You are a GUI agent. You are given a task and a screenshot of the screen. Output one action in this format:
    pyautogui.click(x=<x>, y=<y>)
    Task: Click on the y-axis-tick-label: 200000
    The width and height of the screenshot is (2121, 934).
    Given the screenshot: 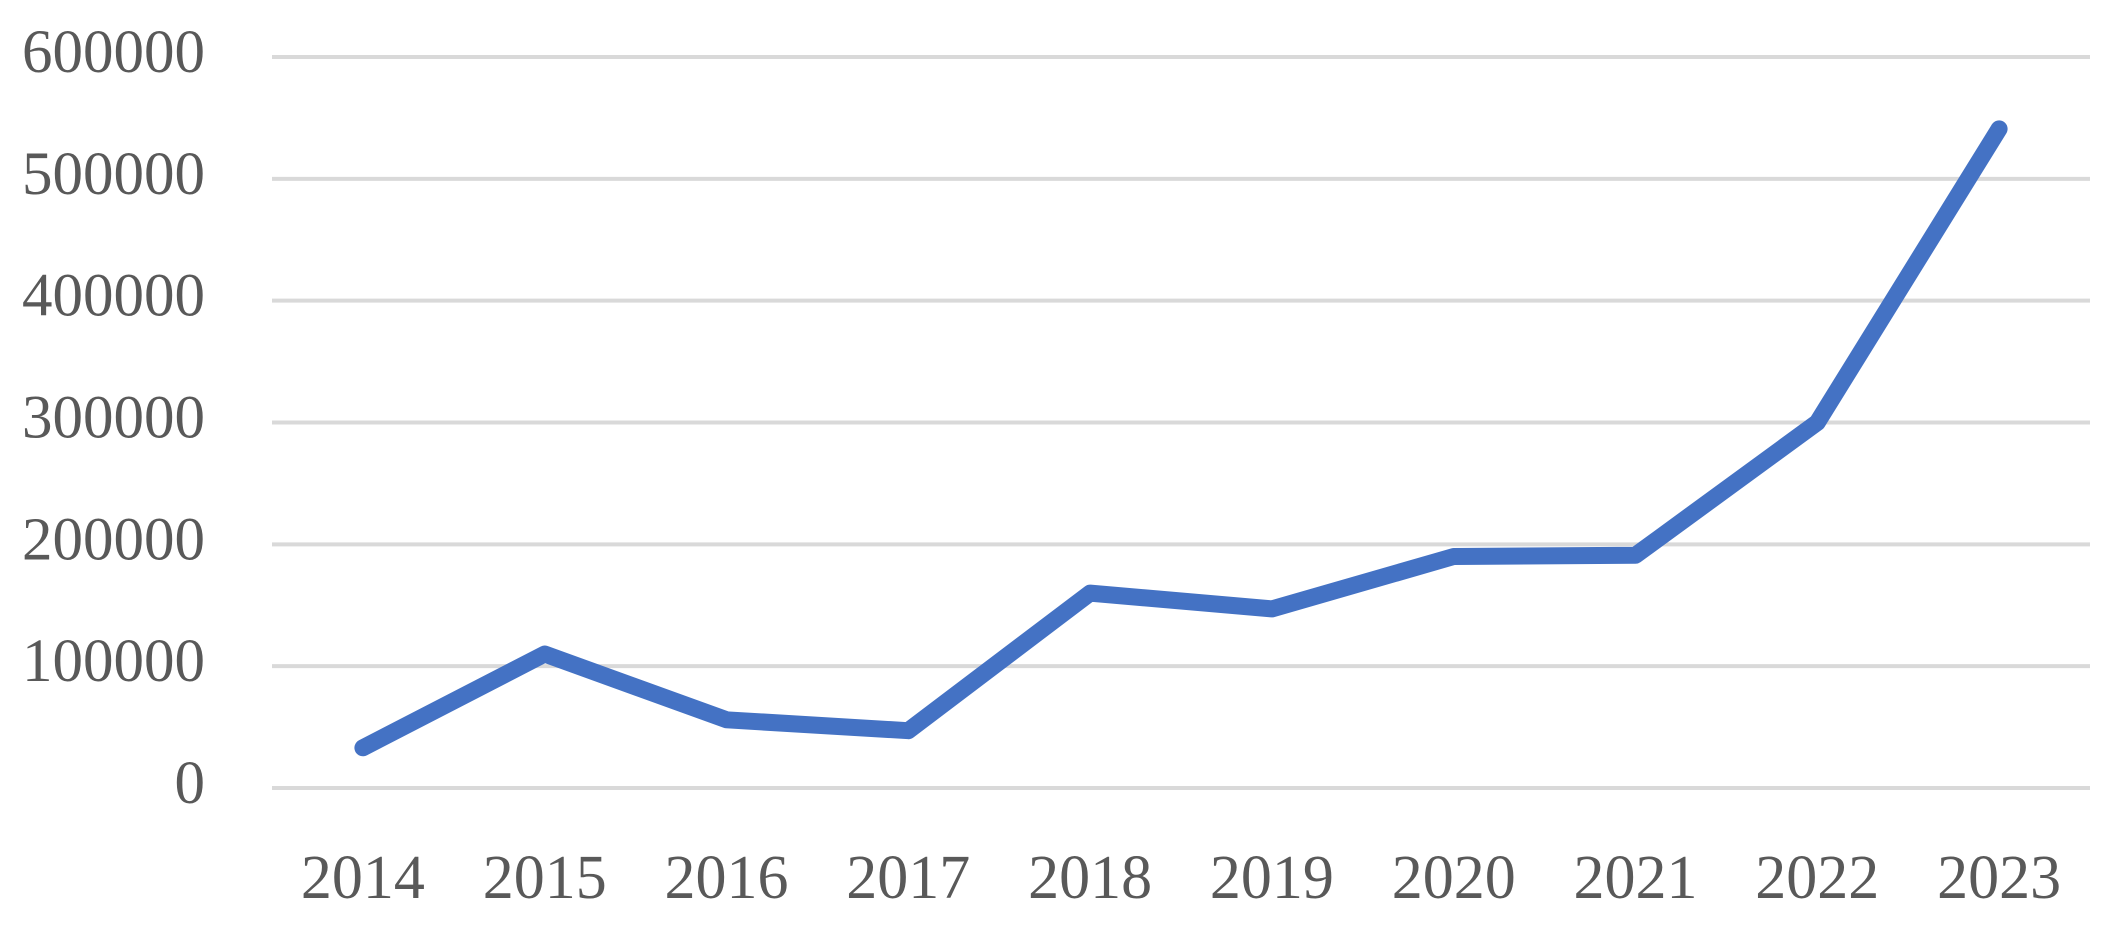 What is the action you would take?
    pyautogui.click(x=113, y=539)
    